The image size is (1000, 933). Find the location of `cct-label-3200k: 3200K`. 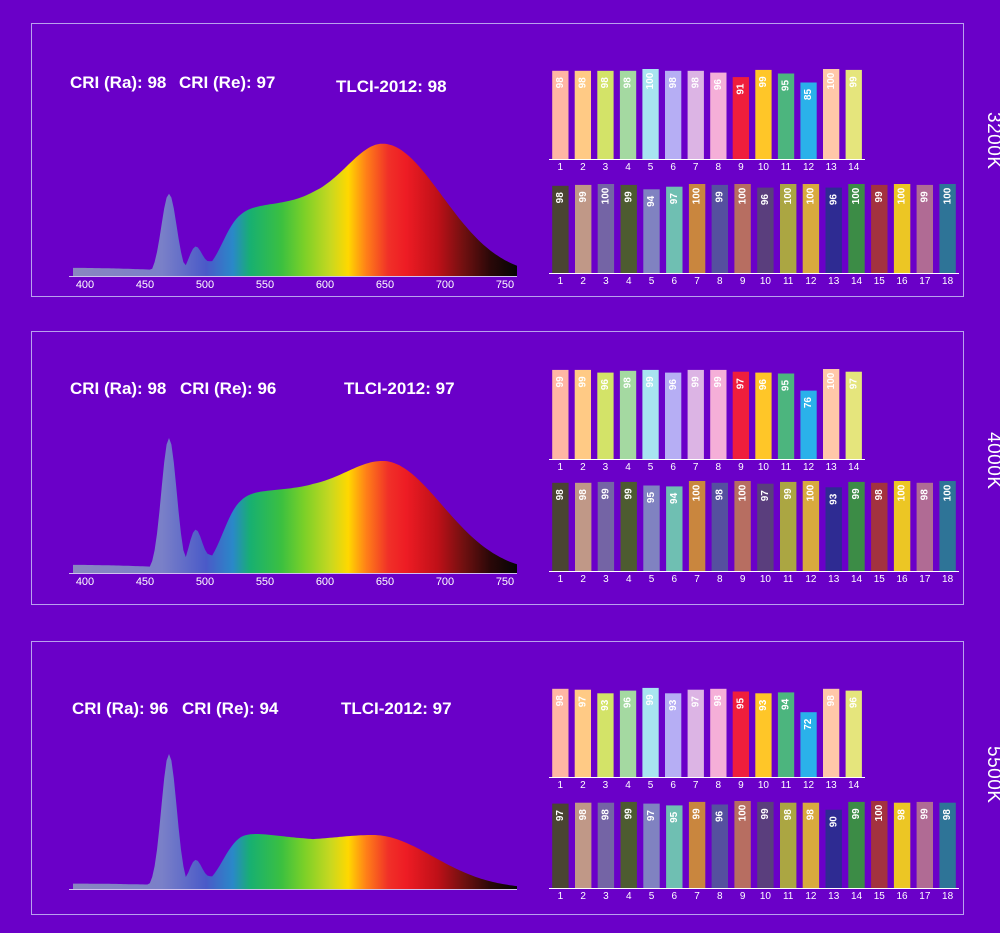

cct-label-3200k: 3200K is located at coordinates (991, 141).